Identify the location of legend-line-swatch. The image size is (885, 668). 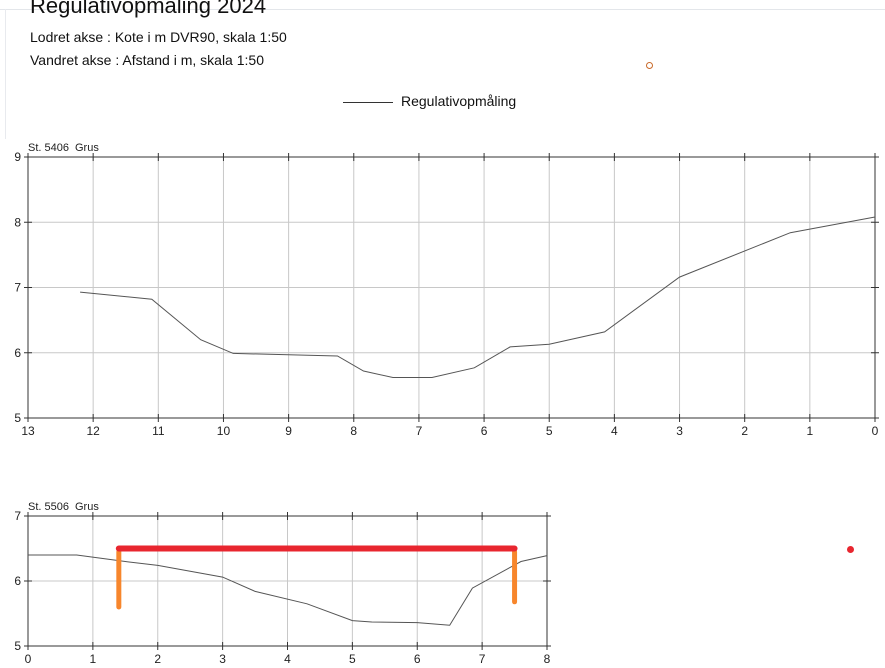
(368, 102).